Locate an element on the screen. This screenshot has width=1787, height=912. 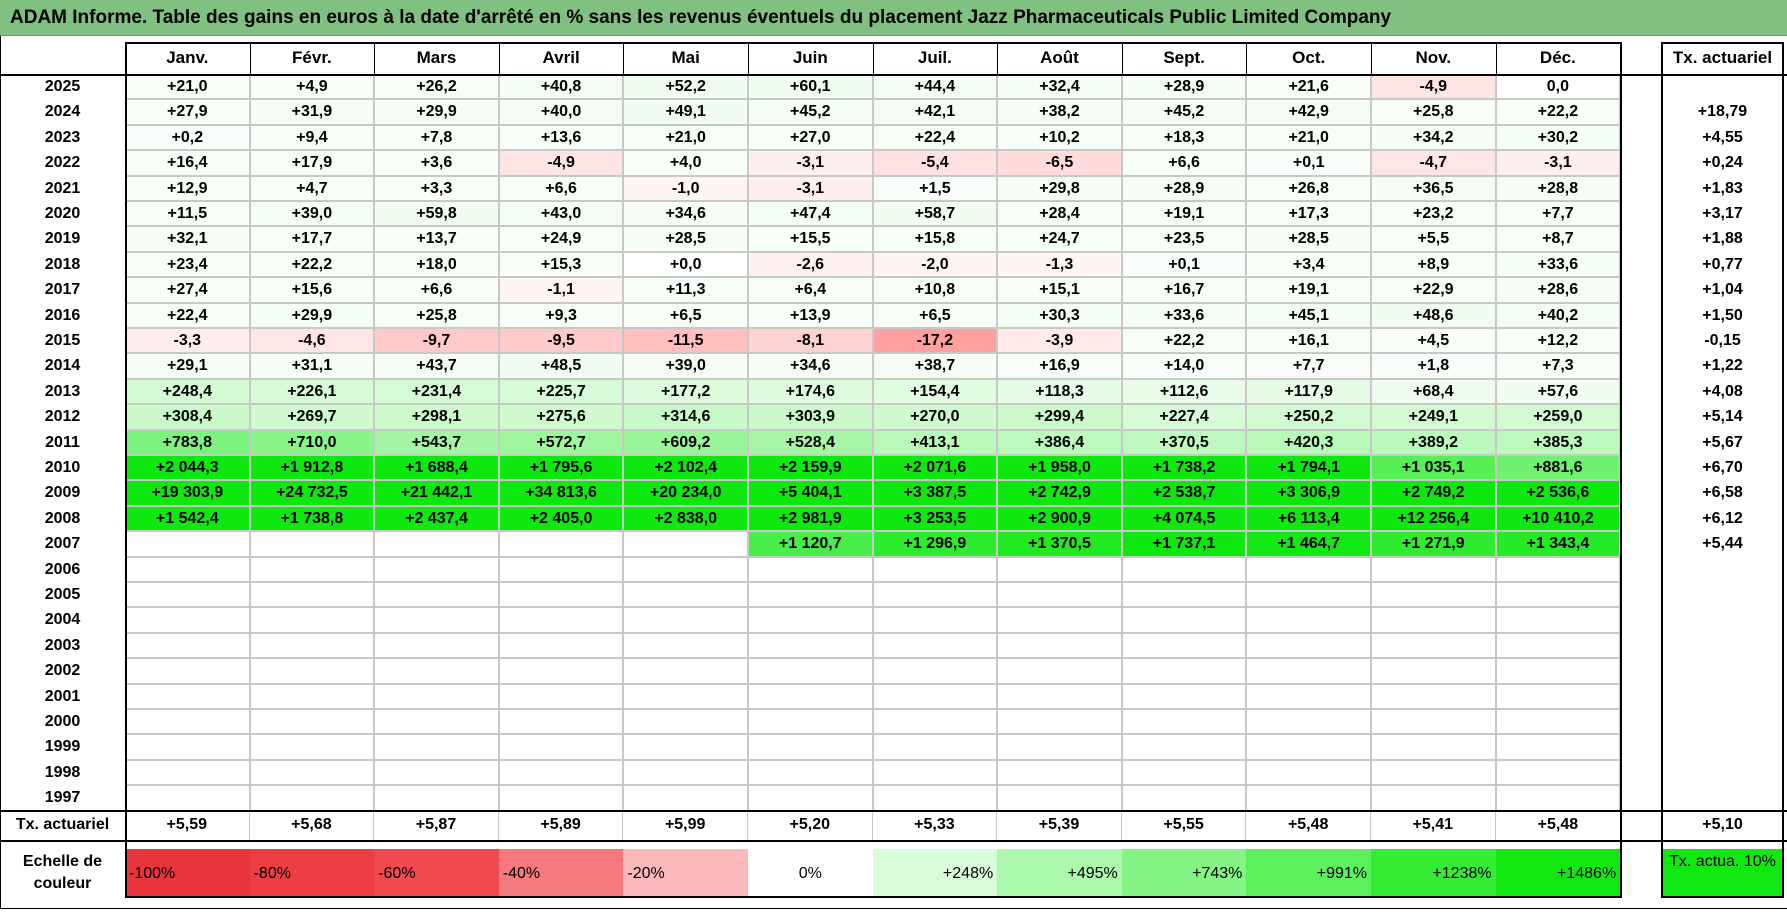
color-scale-step: +1238% is located at coordinates (1433, 873).